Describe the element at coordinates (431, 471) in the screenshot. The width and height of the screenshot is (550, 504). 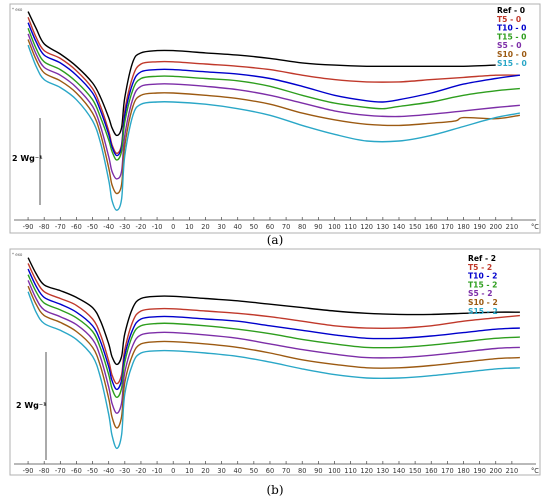
I see `panel-b-x-tick-label-25: 160` at that location.